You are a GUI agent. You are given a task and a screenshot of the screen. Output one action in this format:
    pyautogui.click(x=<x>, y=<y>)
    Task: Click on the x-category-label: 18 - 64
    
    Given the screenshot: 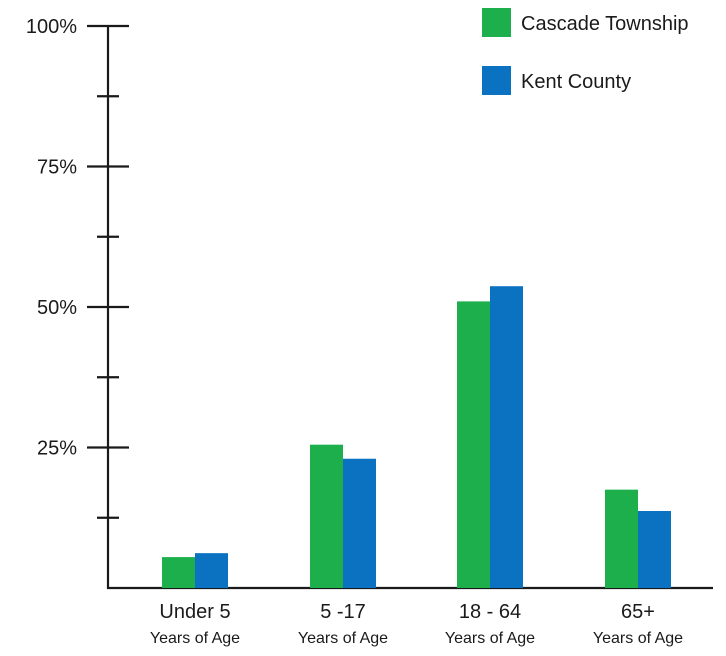 What is the action you would take?
    pyautogui.click(x=490, y=612)
    